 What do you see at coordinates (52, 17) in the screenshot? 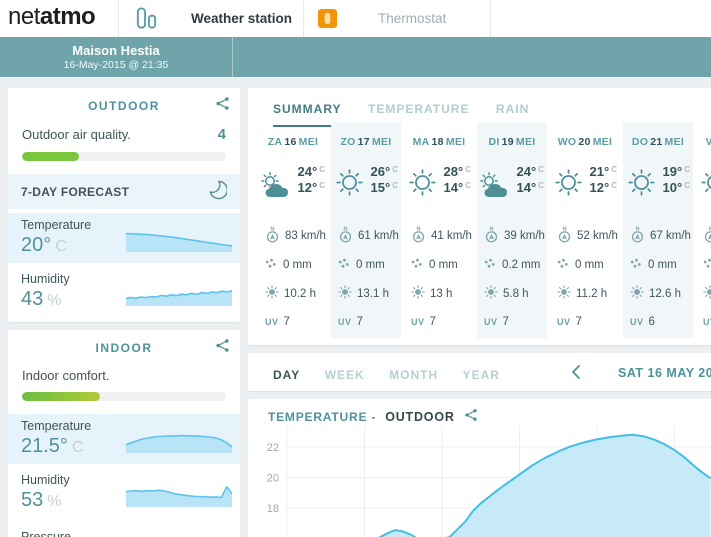
I see `netatmo-logo: netatmo` at bounding box center [52, 17].